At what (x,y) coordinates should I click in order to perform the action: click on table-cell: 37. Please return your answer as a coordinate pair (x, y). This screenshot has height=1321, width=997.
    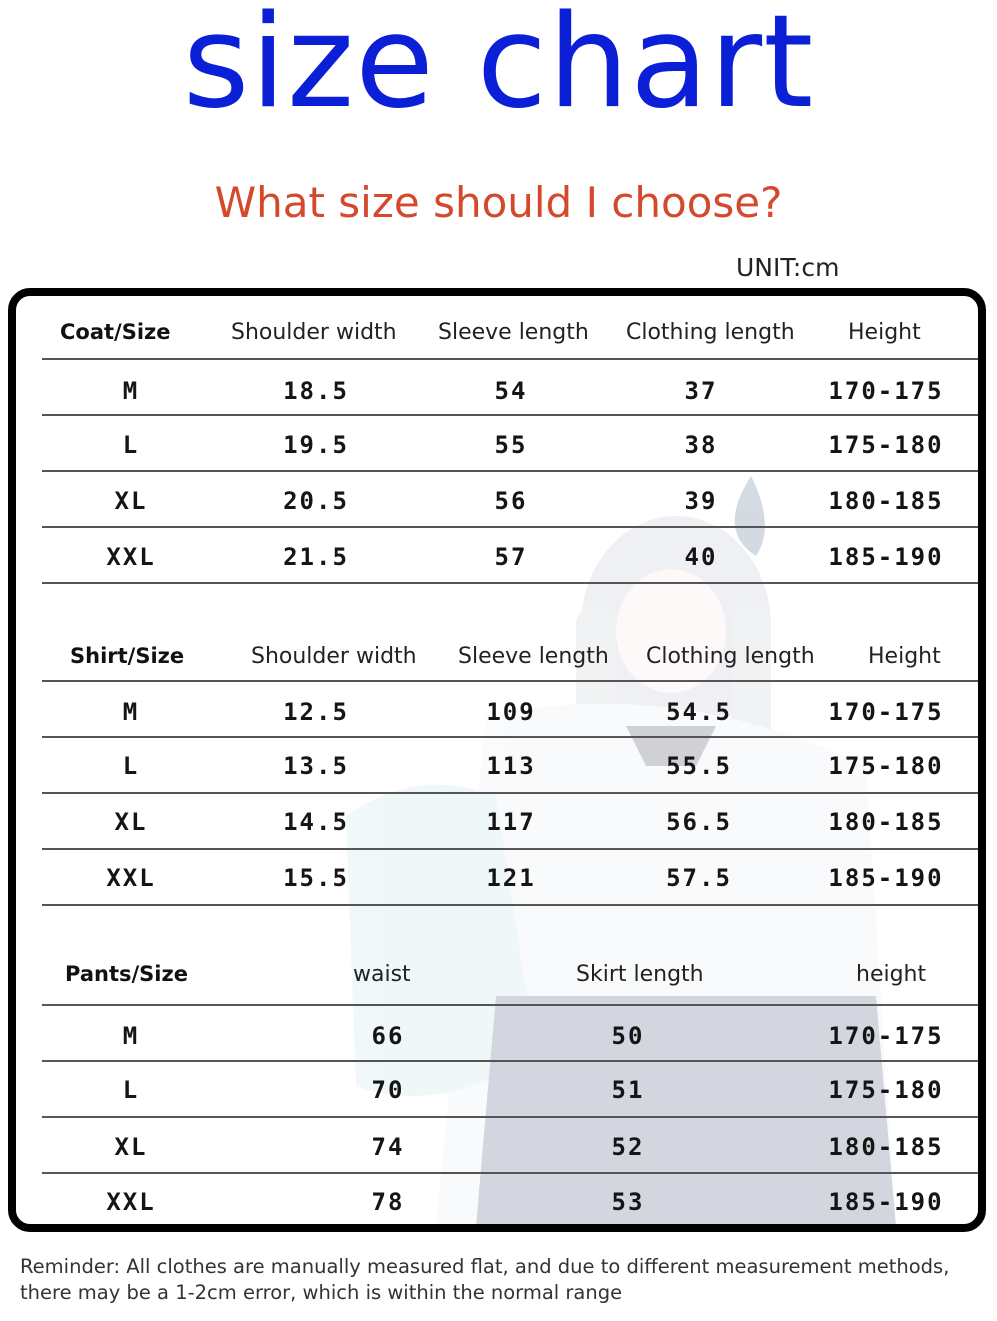
    Looking at the image, I should click on (701, 391).